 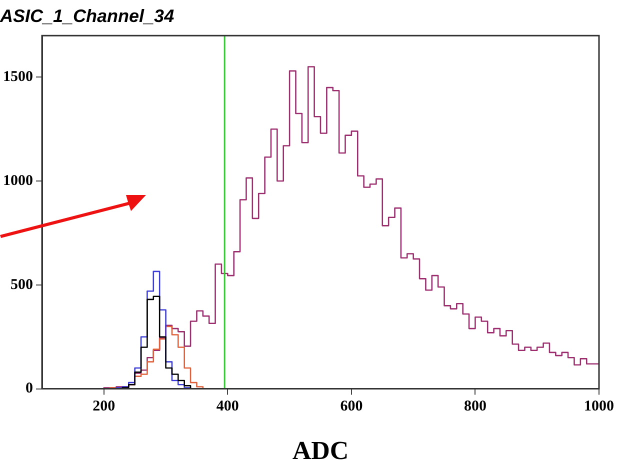 I want to click on x-tick-label: 200, so click(x=104, y=406).